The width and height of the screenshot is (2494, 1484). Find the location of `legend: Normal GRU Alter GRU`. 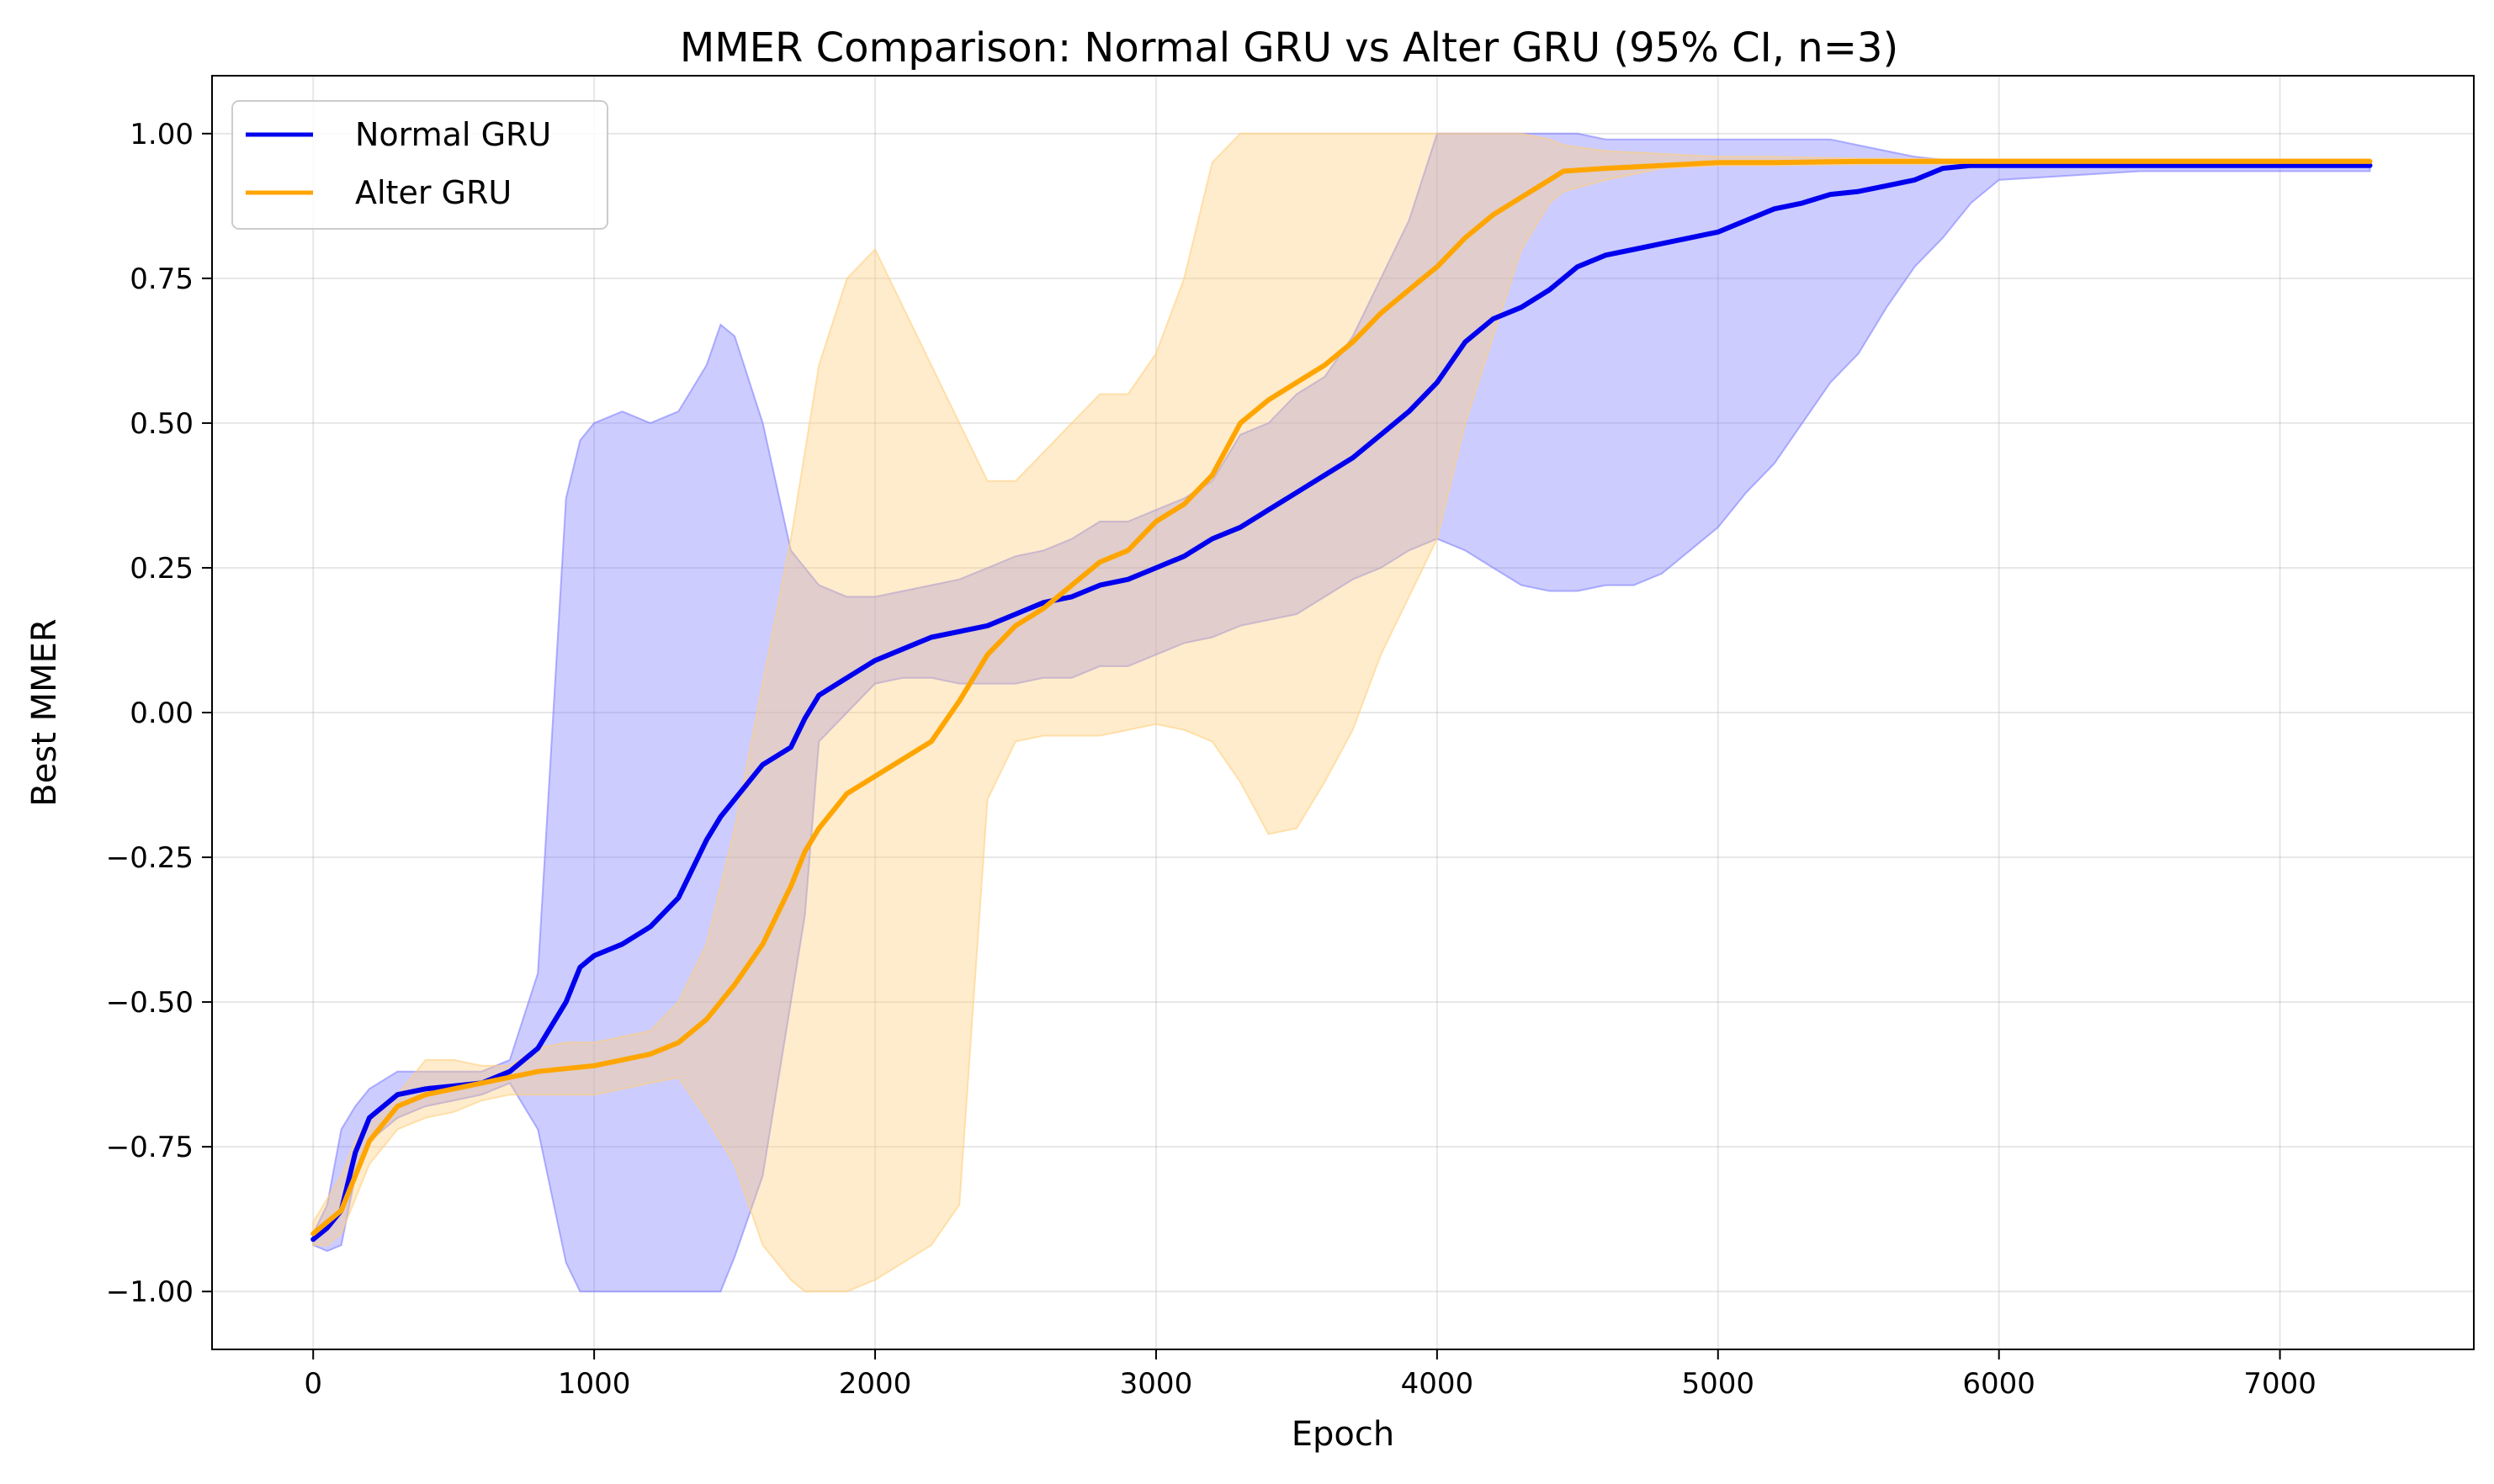

legend: Normal GRU Alter GRU is located at coordinates (419, 165).